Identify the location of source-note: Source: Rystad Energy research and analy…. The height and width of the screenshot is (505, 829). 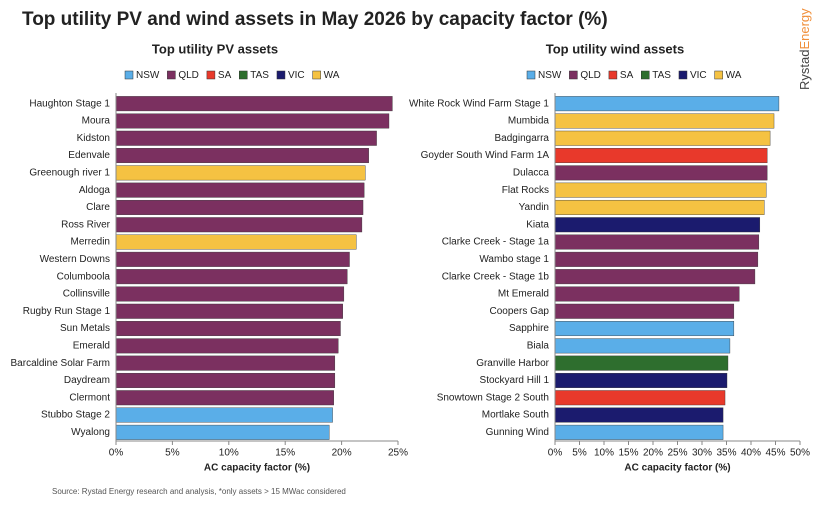
(199, 491).